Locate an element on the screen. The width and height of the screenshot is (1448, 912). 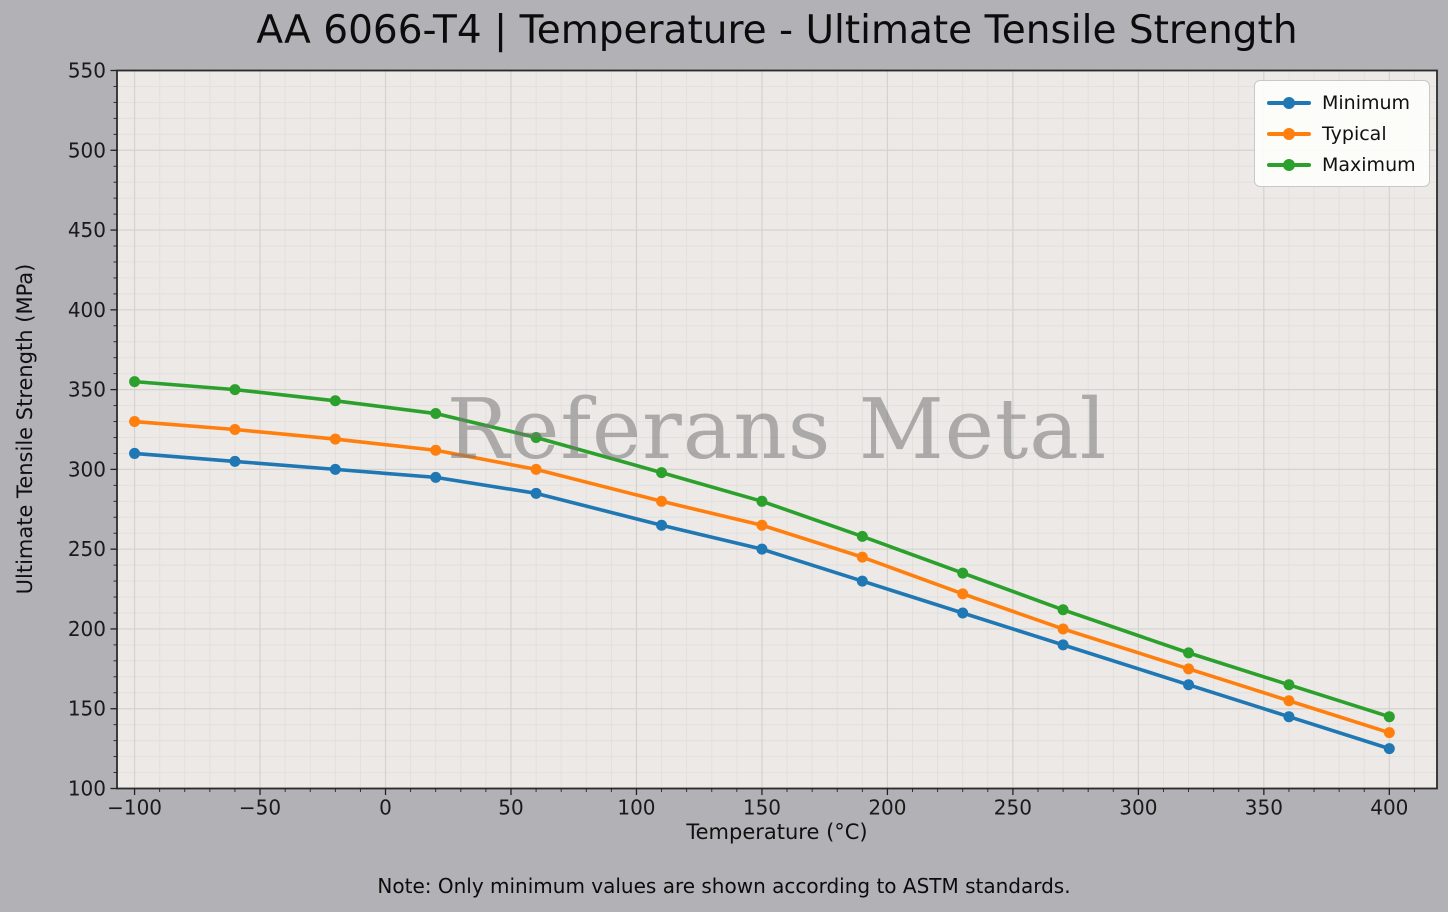
x-tick-label: 400 is located at coordinates (1389, 808).